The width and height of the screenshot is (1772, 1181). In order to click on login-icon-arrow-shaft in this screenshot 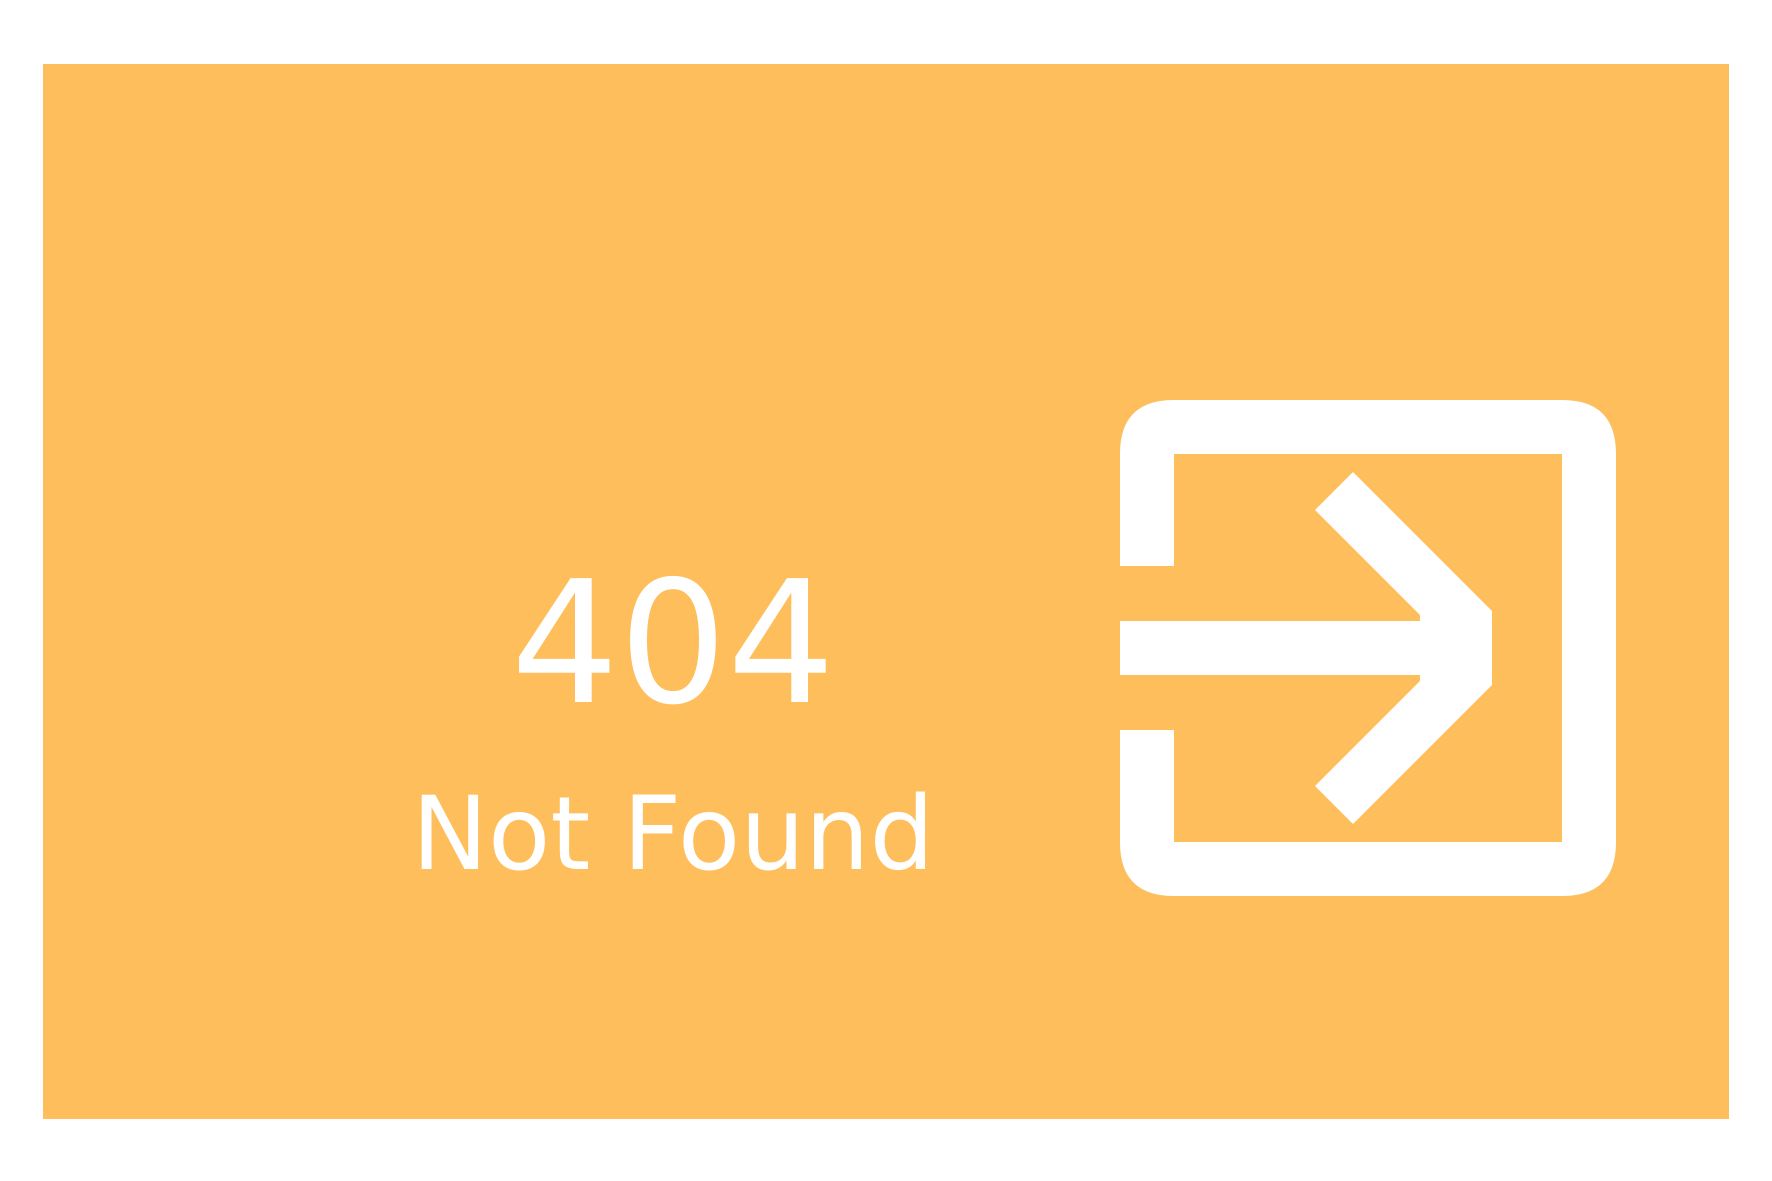, I will do `click(1275, 648)`.